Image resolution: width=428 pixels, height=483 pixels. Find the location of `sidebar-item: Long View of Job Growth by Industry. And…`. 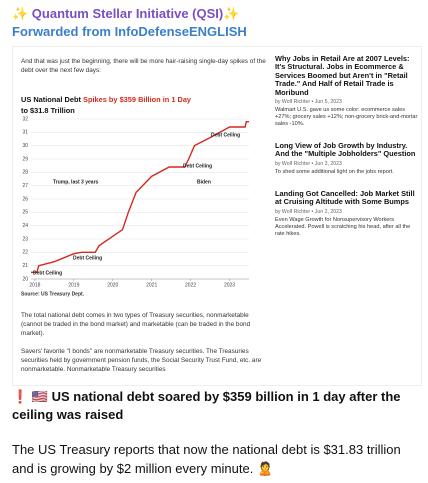

sidebar-item: Long View of Job Growth by Industry. And… is located at coordinates (347, 158).